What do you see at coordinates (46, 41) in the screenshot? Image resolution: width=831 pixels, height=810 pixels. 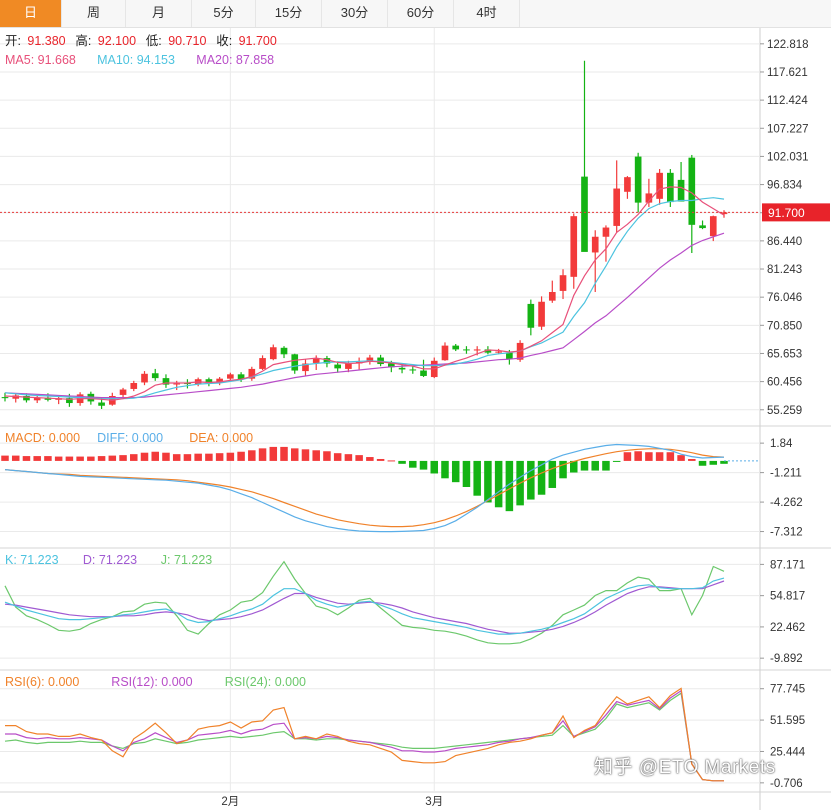 I see `ohlc-value-0: 91.380` at bounding box center [46, 41].